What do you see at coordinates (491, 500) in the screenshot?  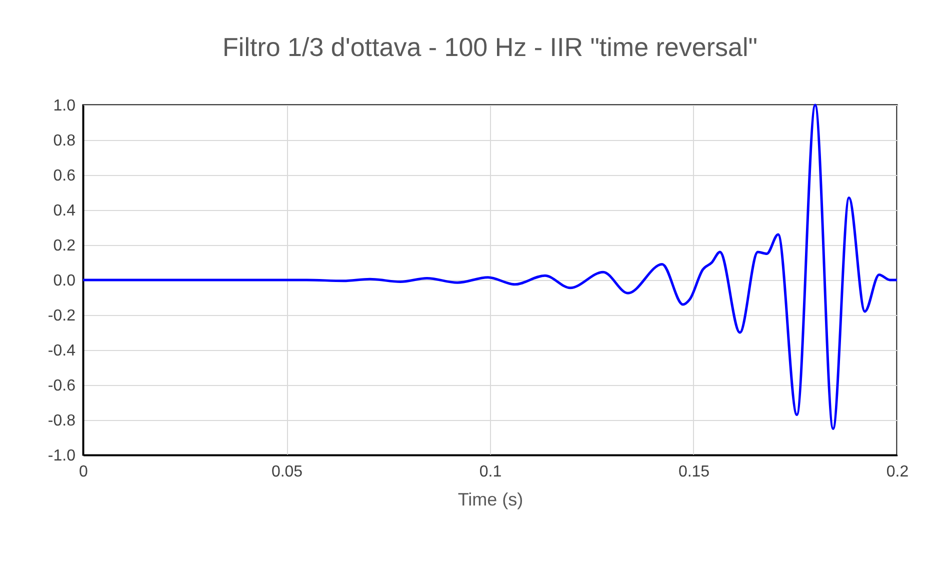 I see `x-axis-title: Time (s)` at bounding box center [491, 500].